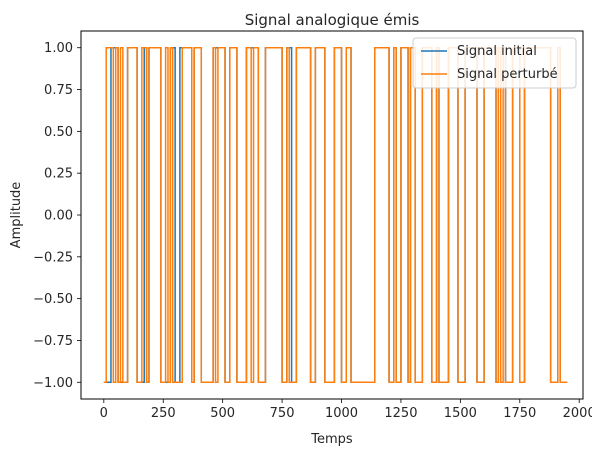 This screenshot has height=455, width=592. What do you see at coordinates (58, 90) in the screenshot?
I see `y-tick-label: 0.75` at bounding box center [58, 90].